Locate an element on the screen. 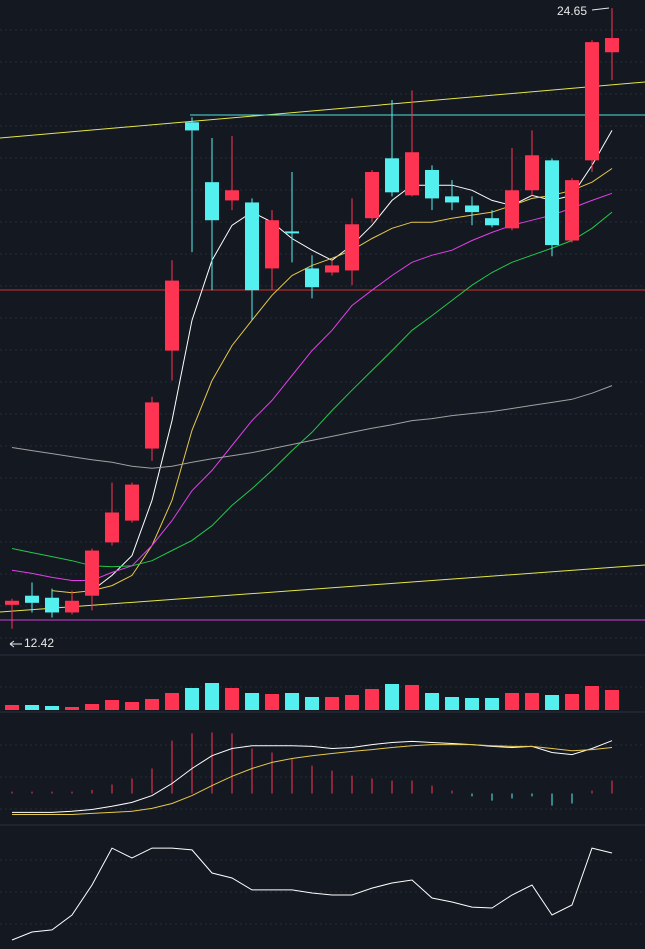 The width and height of the screenshot is (645, 949). high-label: 24.65 is located at coordinates (572, 11).